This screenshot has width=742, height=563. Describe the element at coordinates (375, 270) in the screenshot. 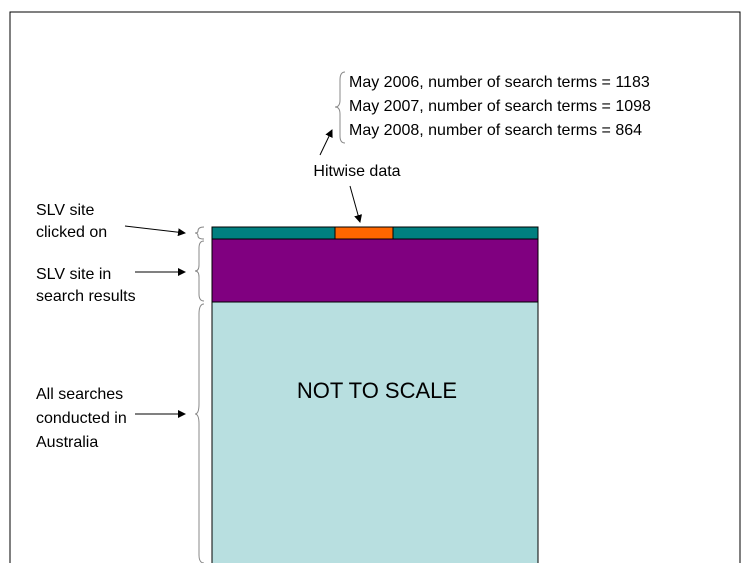

I see `search-results-box` at that location.